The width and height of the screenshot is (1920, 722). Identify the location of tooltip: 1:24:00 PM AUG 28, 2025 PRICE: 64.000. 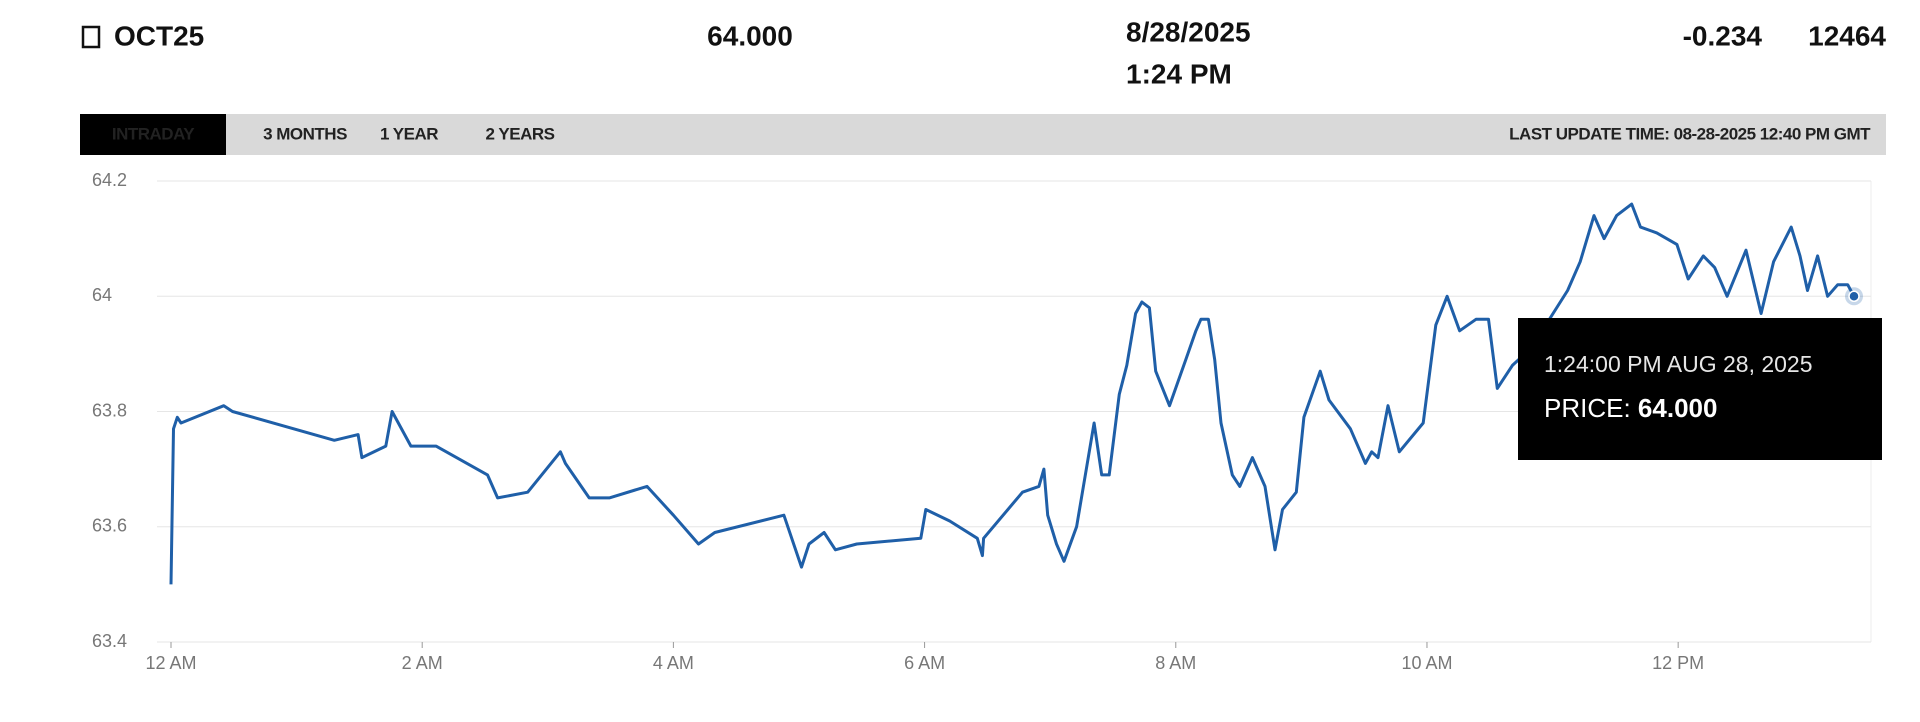
(1700, 389).